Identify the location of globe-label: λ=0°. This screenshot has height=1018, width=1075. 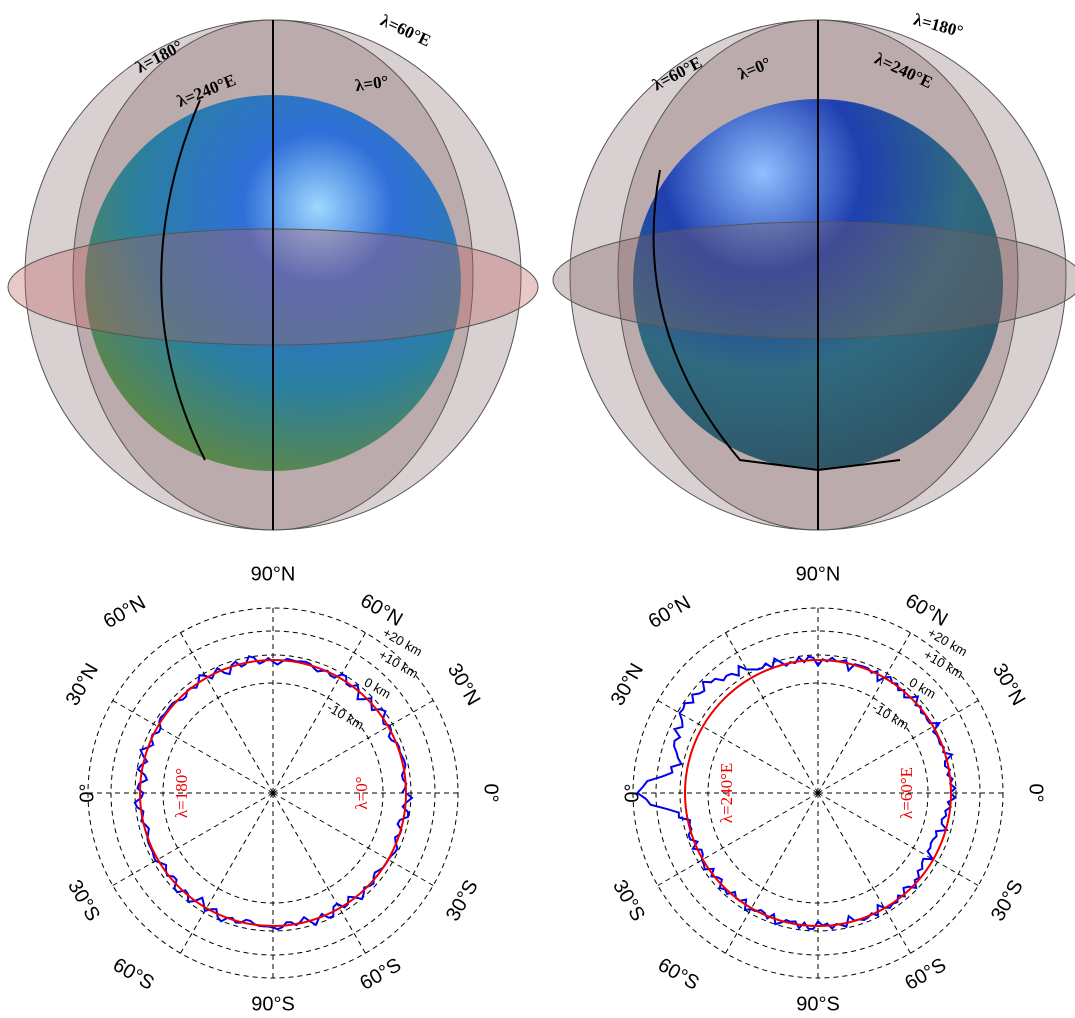
(372, 83).